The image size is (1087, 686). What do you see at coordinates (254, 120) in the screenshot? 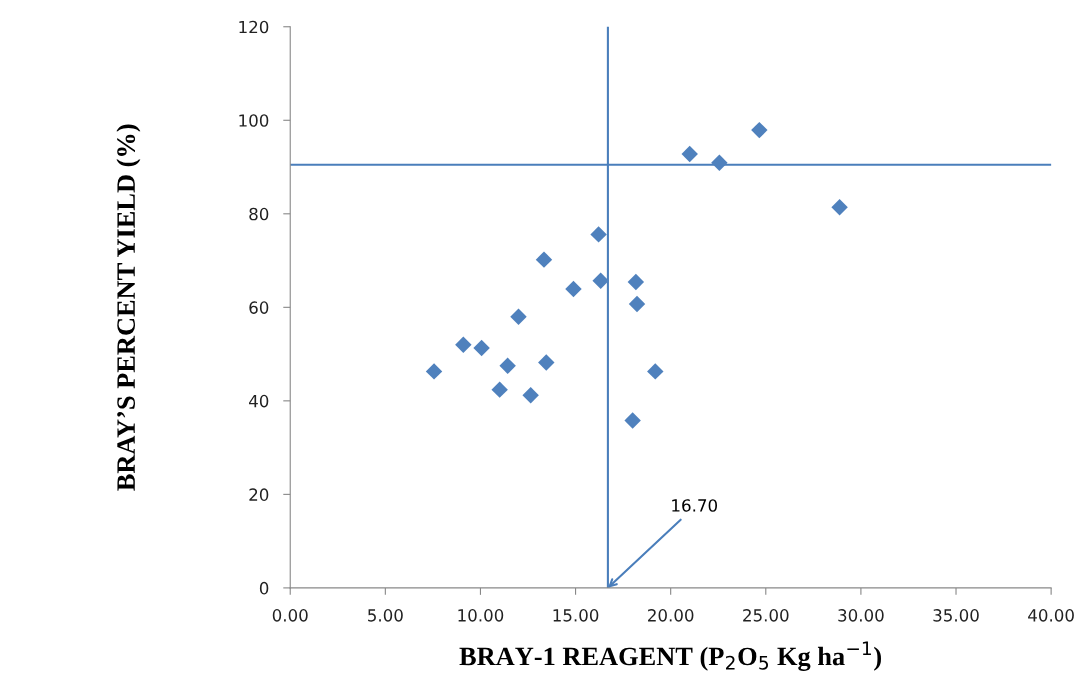
I see `y-tick-label: 100` at bounding box center [254, 120].